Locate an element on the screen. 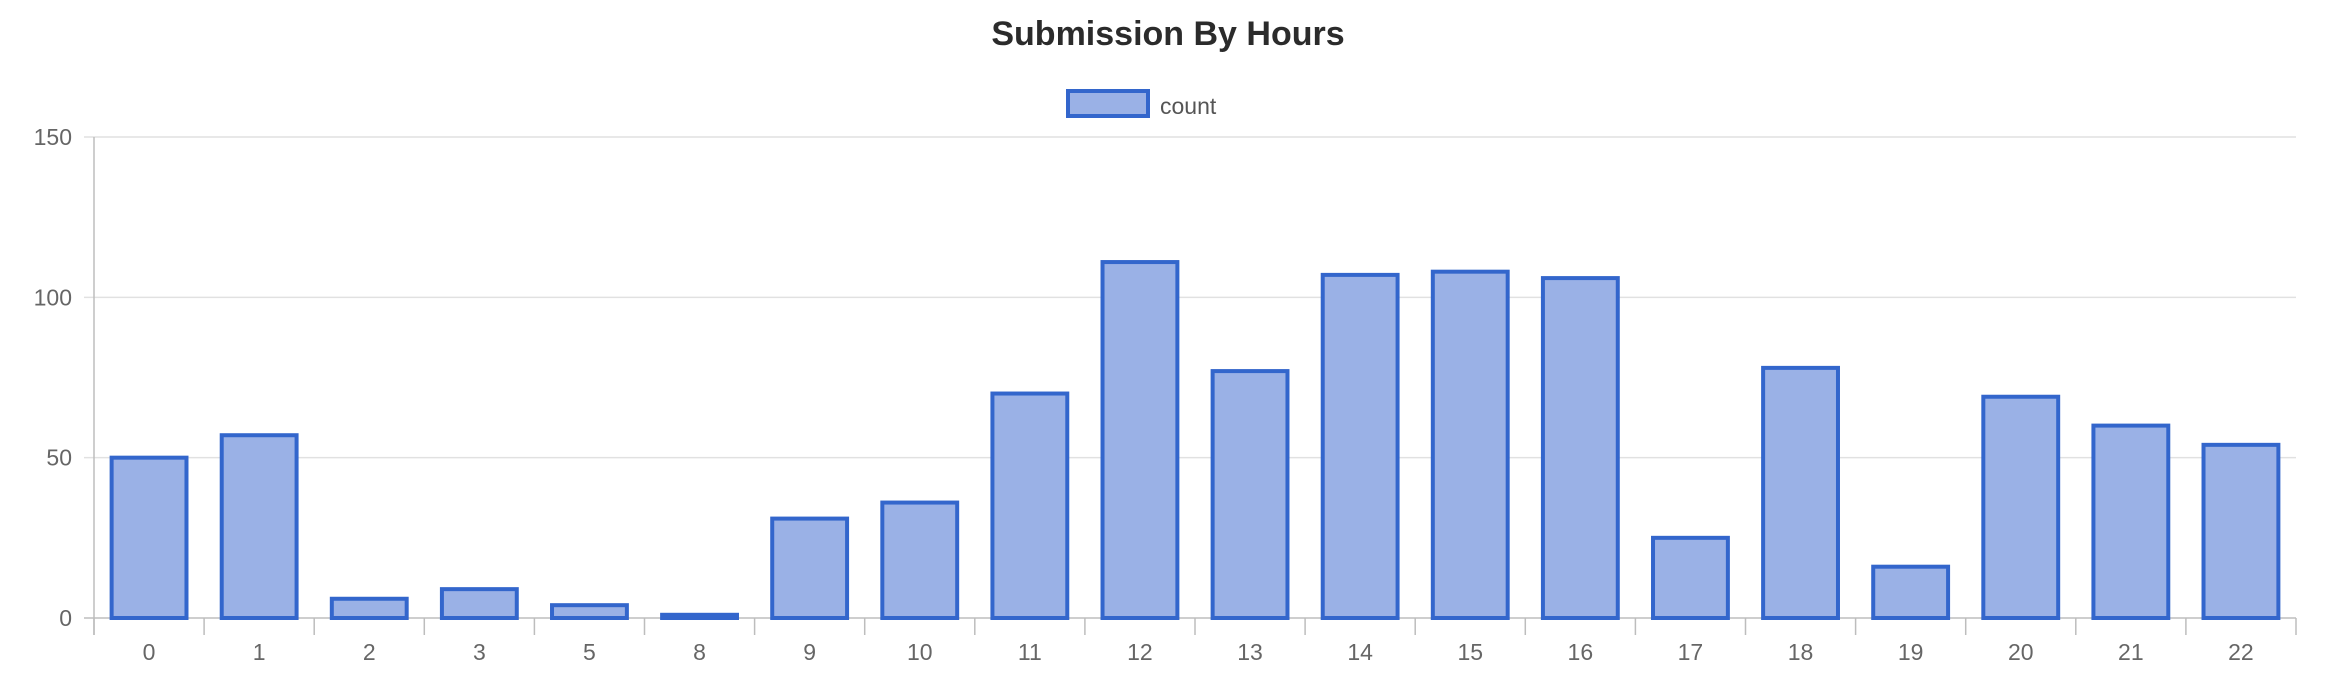  x-tick-label: 20 is located at coordinates (2021, 652).